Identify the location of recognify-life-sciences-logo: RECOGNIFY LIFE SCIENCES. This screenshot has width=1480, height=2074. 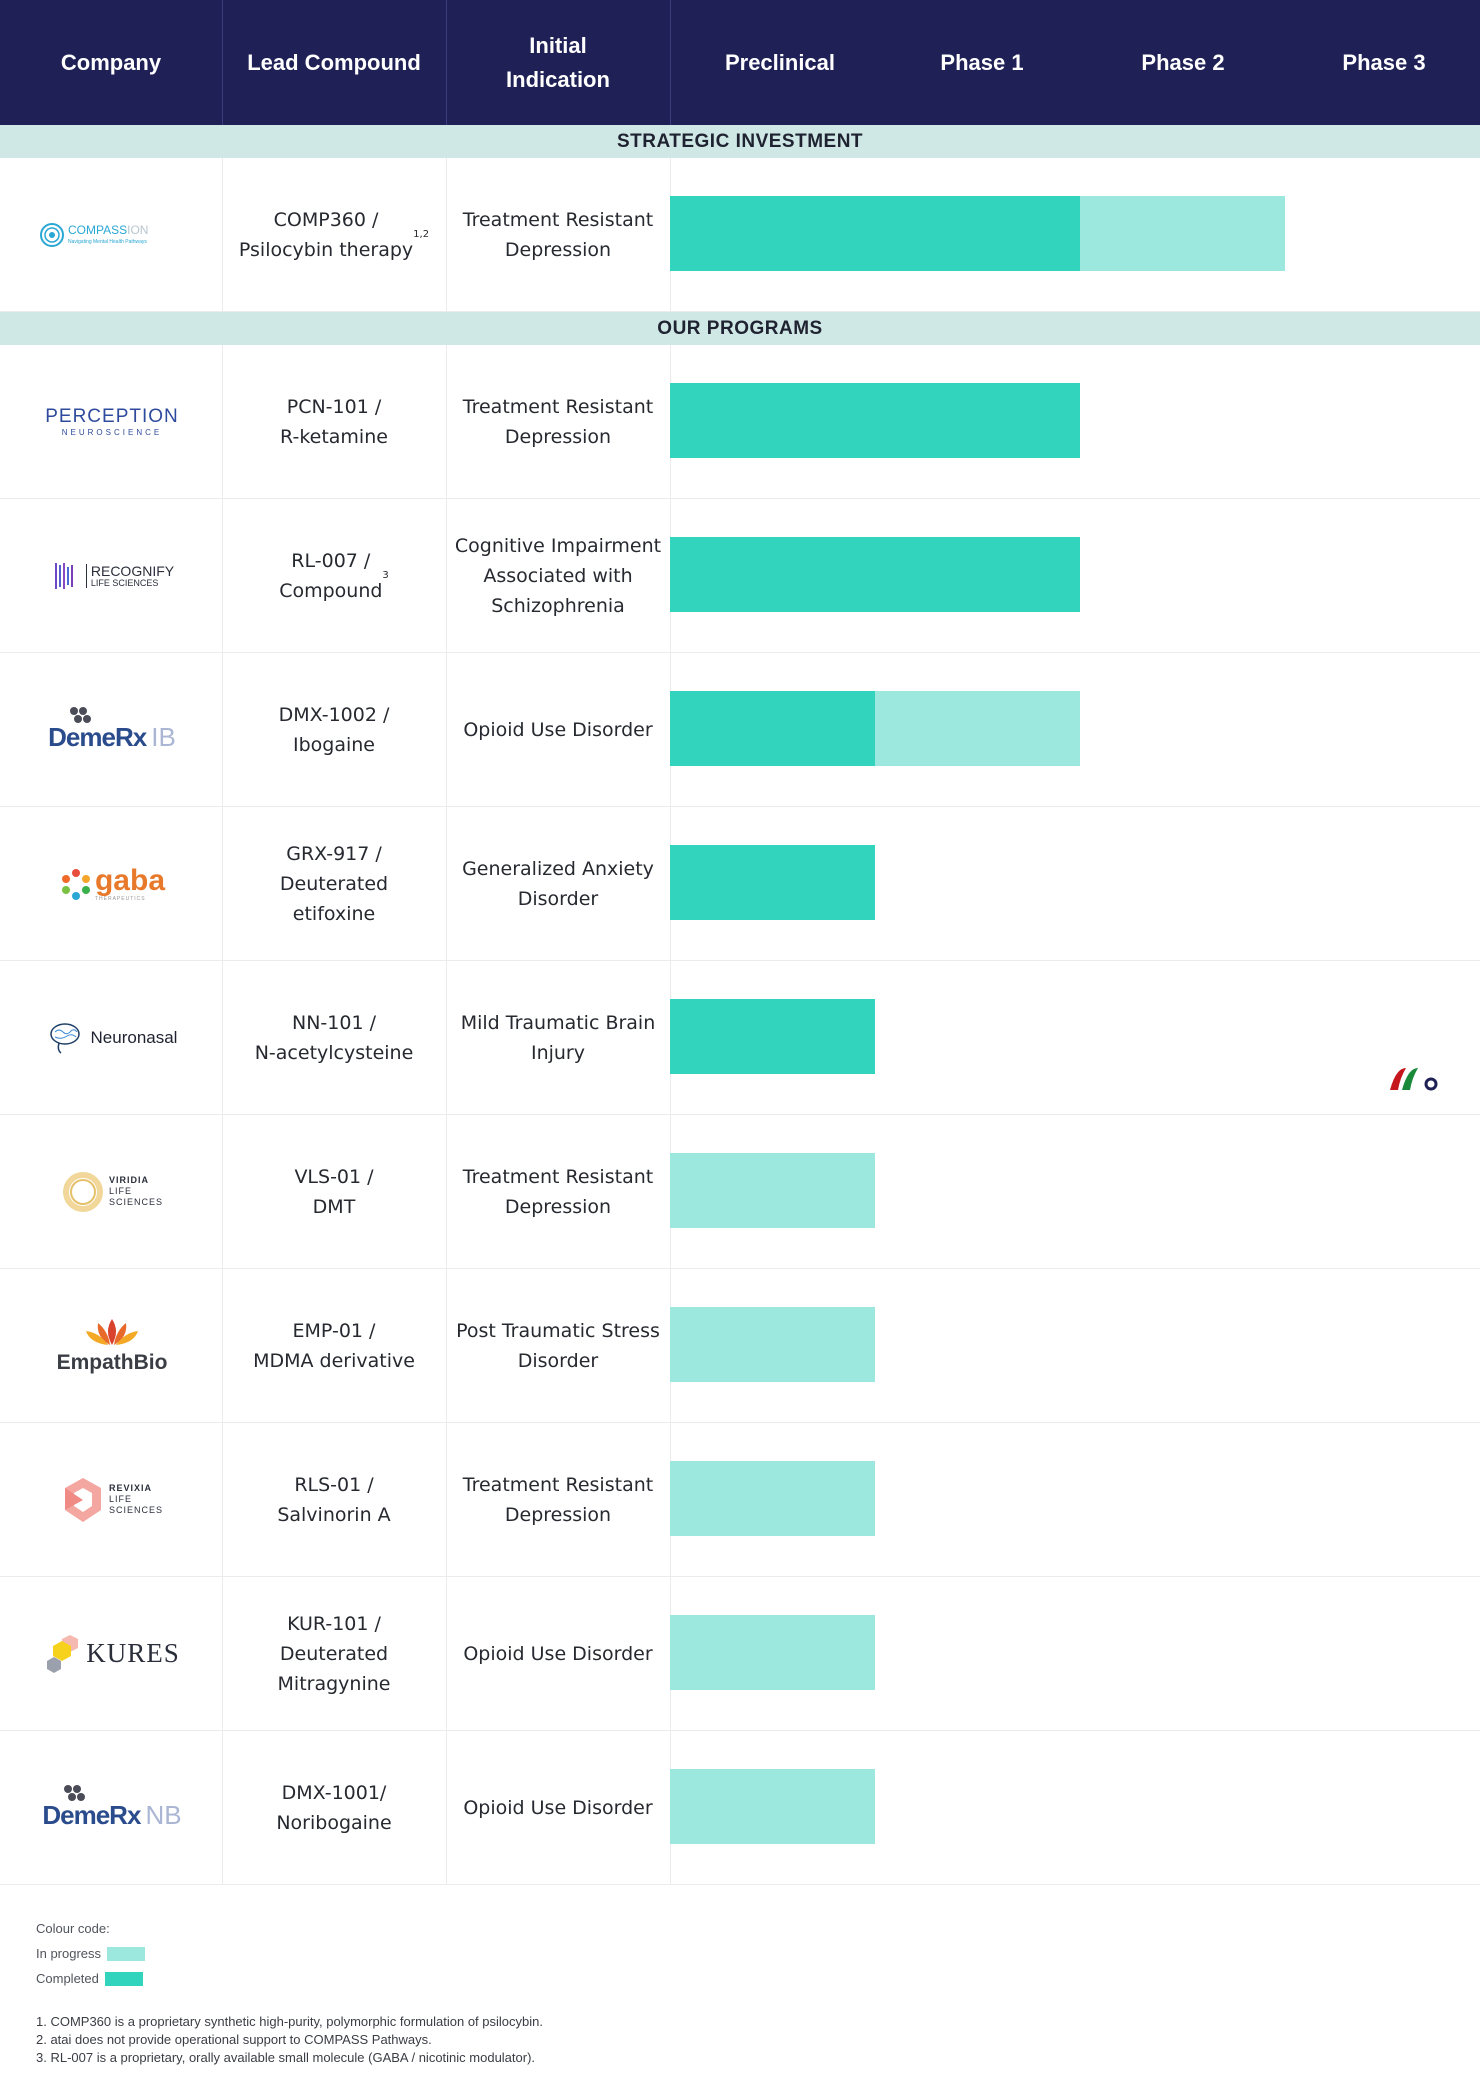
(112, 575).